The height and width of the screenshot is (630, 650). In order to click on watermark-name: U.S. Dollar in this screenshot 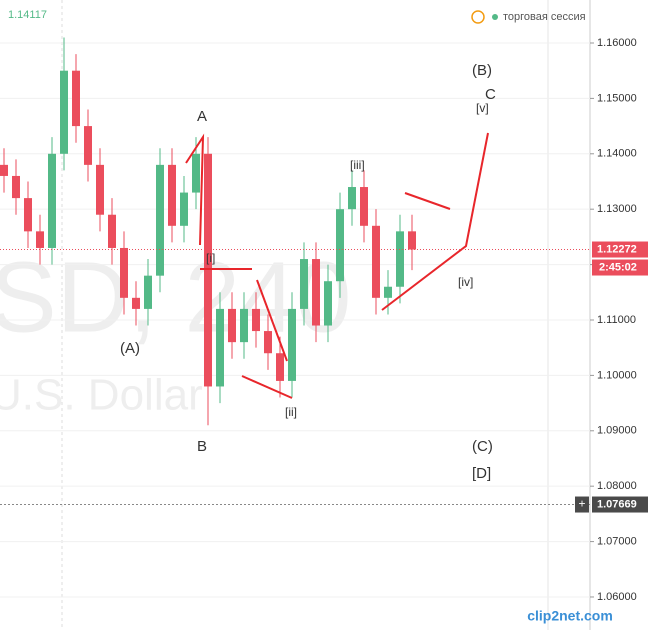, I will do `click(101, 395)`.